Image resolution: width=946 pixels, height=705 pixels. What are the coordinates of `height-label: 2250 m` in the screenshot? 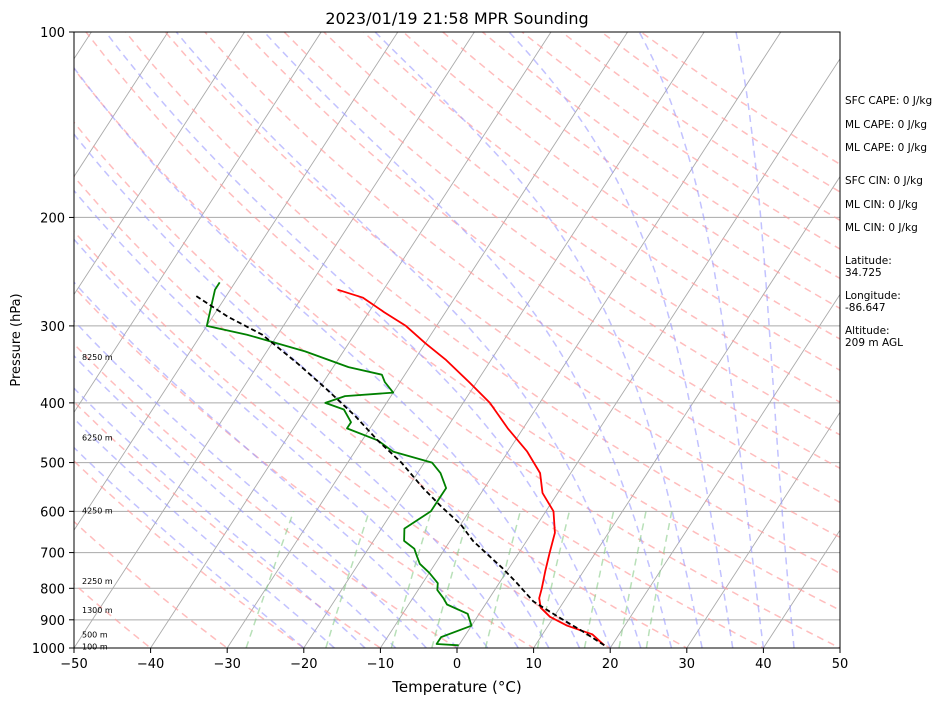 It's located at (97, 581).